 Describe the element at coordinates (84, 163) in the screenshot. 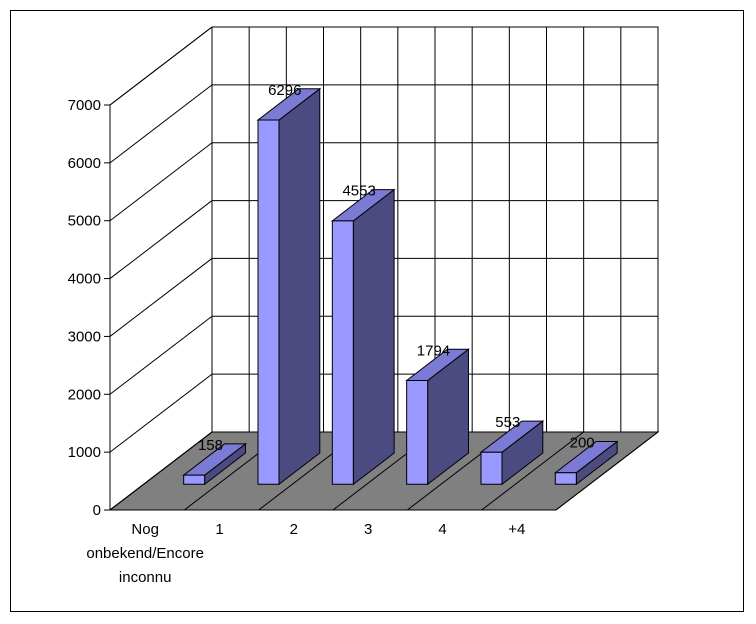

I see `y-tick-label: 6000` at that location.